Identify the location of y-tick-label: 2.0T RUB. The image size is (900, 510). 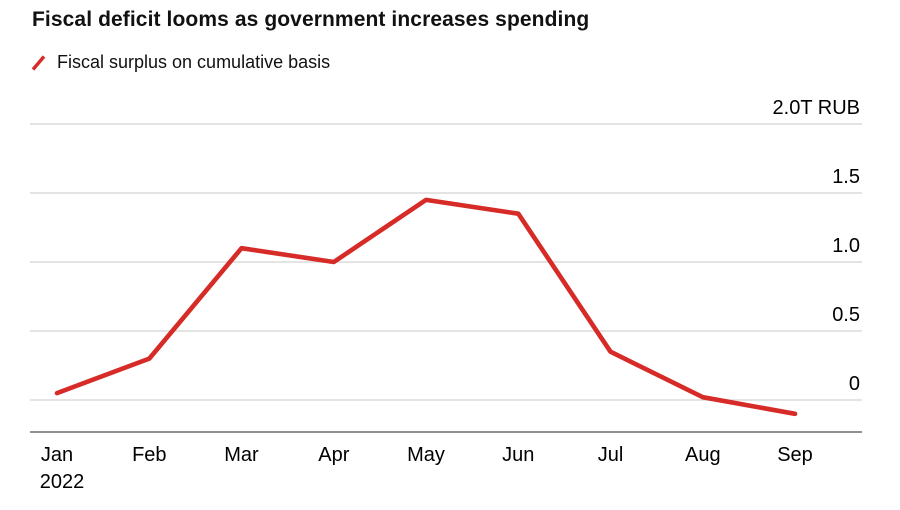
(816, 108).